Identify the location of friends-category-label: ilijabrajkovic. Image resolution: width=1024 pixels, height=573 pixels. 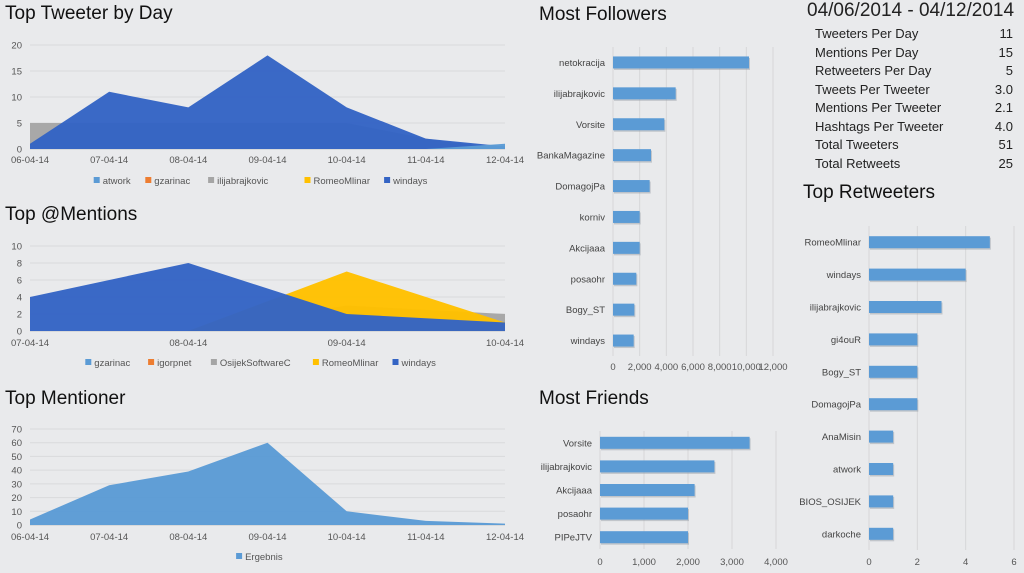
(566, 467).